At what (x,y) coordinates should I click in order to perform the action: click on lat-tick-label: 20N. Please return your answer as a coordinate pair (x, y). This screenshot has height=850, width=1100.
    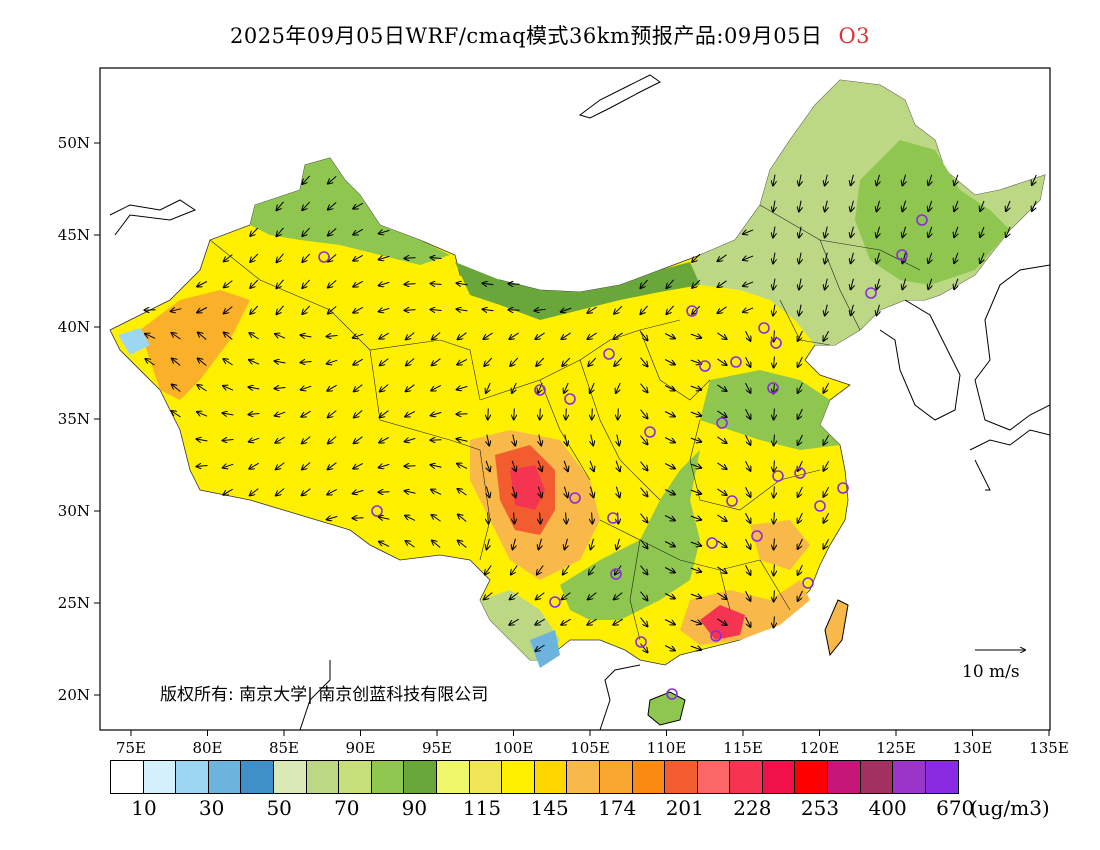
    Looking at the image, I should click on (74, 695).